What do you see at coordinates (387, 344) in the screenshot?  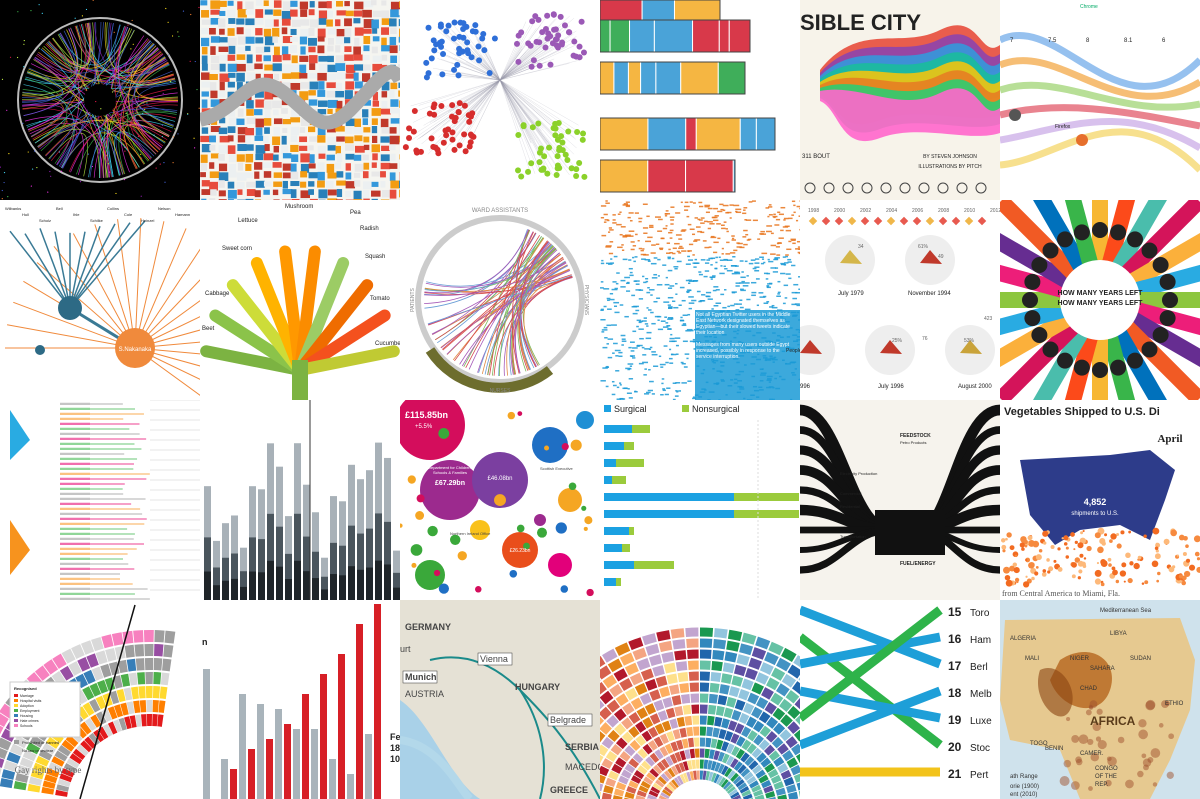 I see `vegetable-label: Cucumber` at bounding box center [387, 344].